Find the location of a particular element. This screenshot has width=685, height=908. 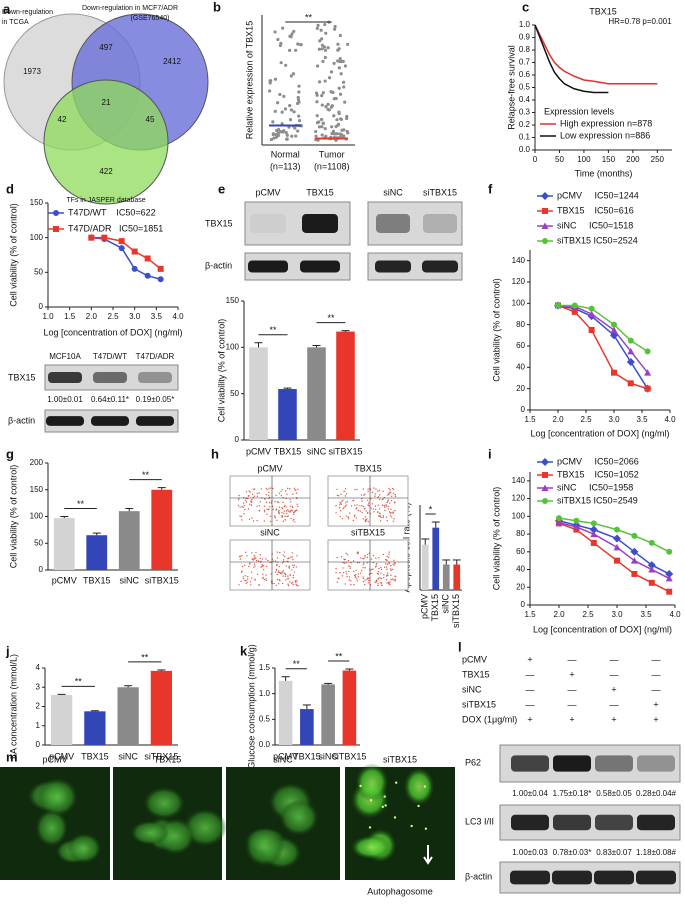

y-tick-label: 1.0 is located at coordinates (265, 693).